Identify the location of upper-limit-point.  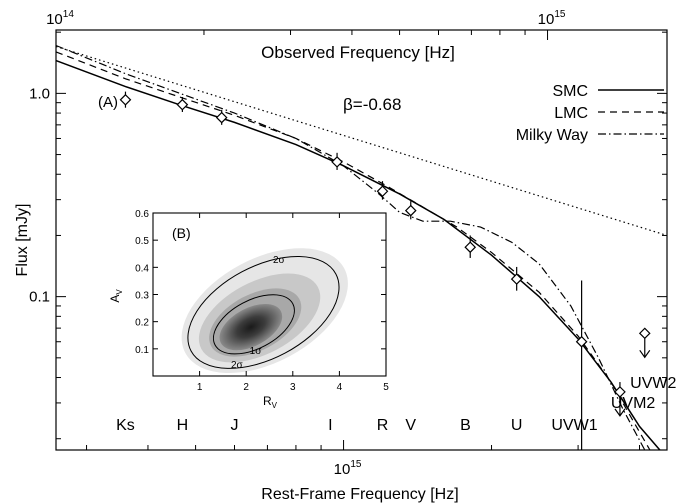
(644, 333).